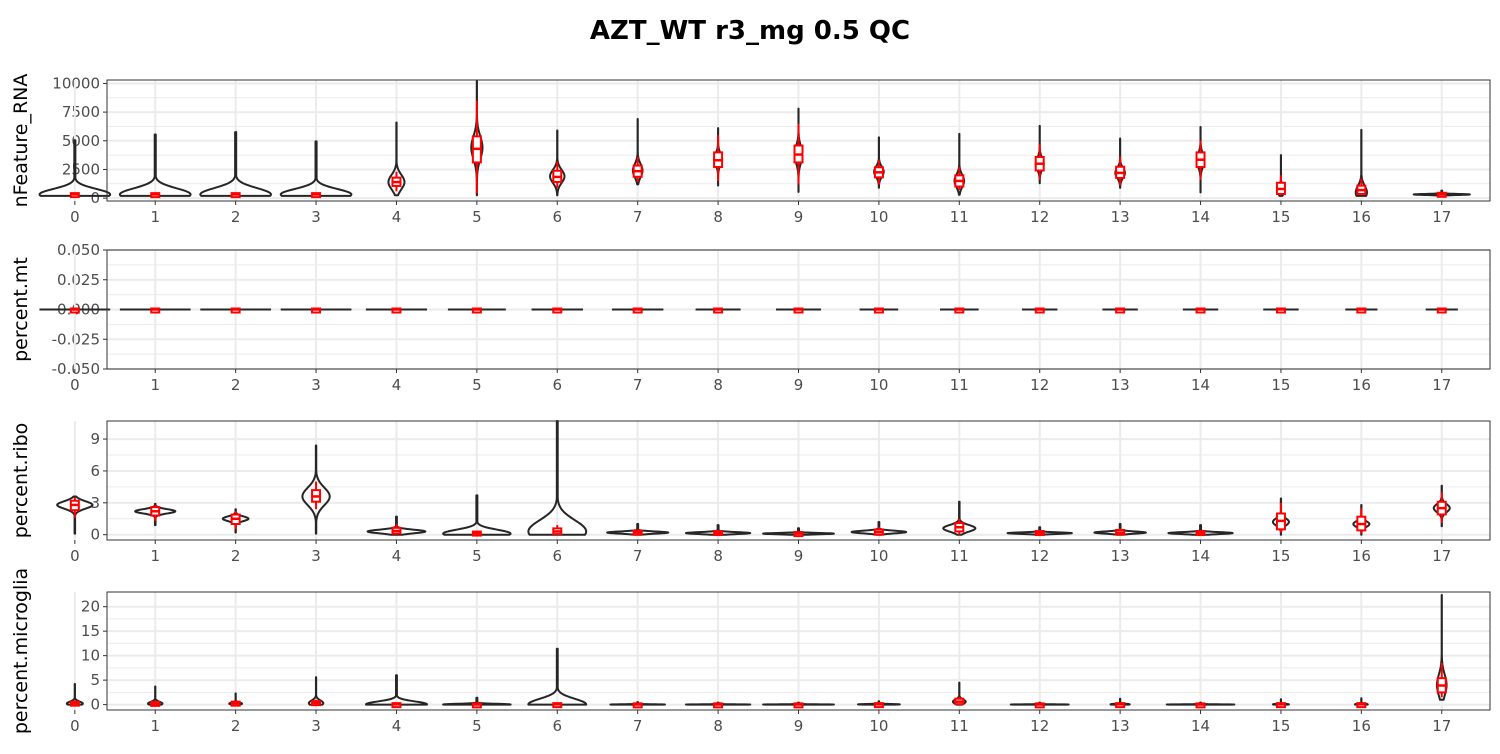  I want to click on y-tick-label: 10, so click(90, 656).